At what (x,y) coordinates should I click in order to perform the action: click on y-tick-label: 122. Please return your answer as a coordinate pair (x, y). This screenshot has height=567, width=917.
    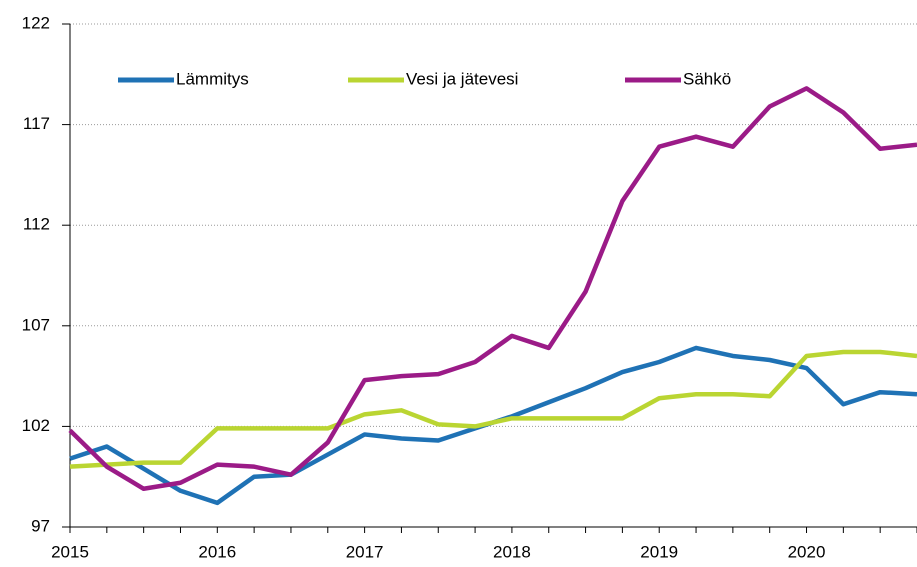
    Looking at the image, I should click on (36, 22).